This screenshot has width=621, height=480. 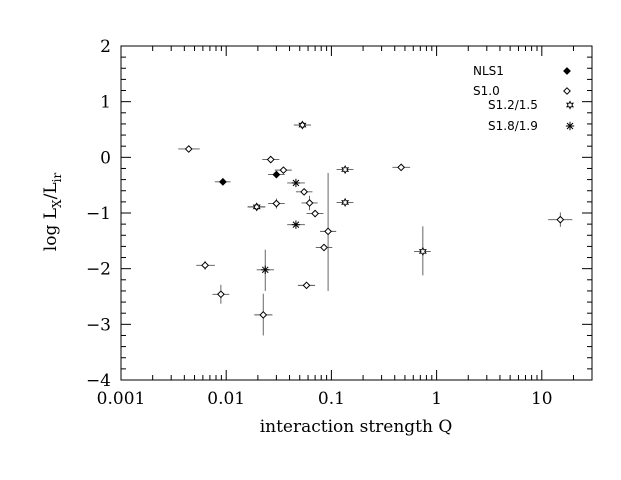 I want to click on x-tick-label: 0.001, so click(x=121, y=399).